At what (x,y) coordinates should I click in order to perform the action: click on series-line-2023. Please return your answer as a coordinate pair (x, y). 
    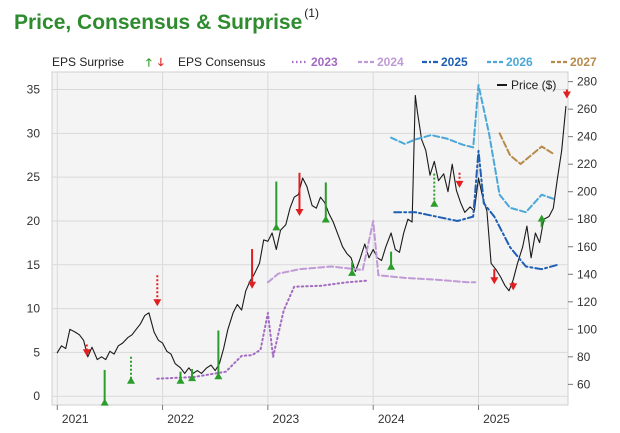
    Looking at the image, I should click on (262, 329).